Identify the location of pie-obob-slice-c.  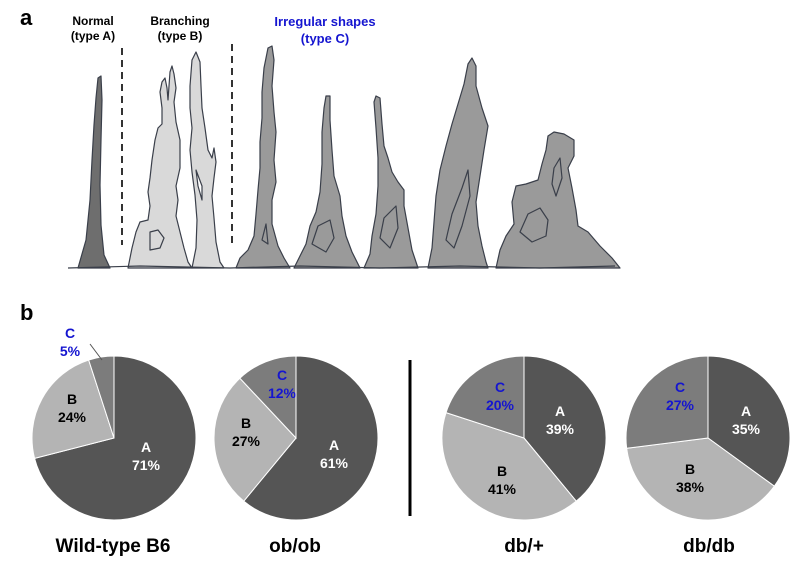
(268, 397).